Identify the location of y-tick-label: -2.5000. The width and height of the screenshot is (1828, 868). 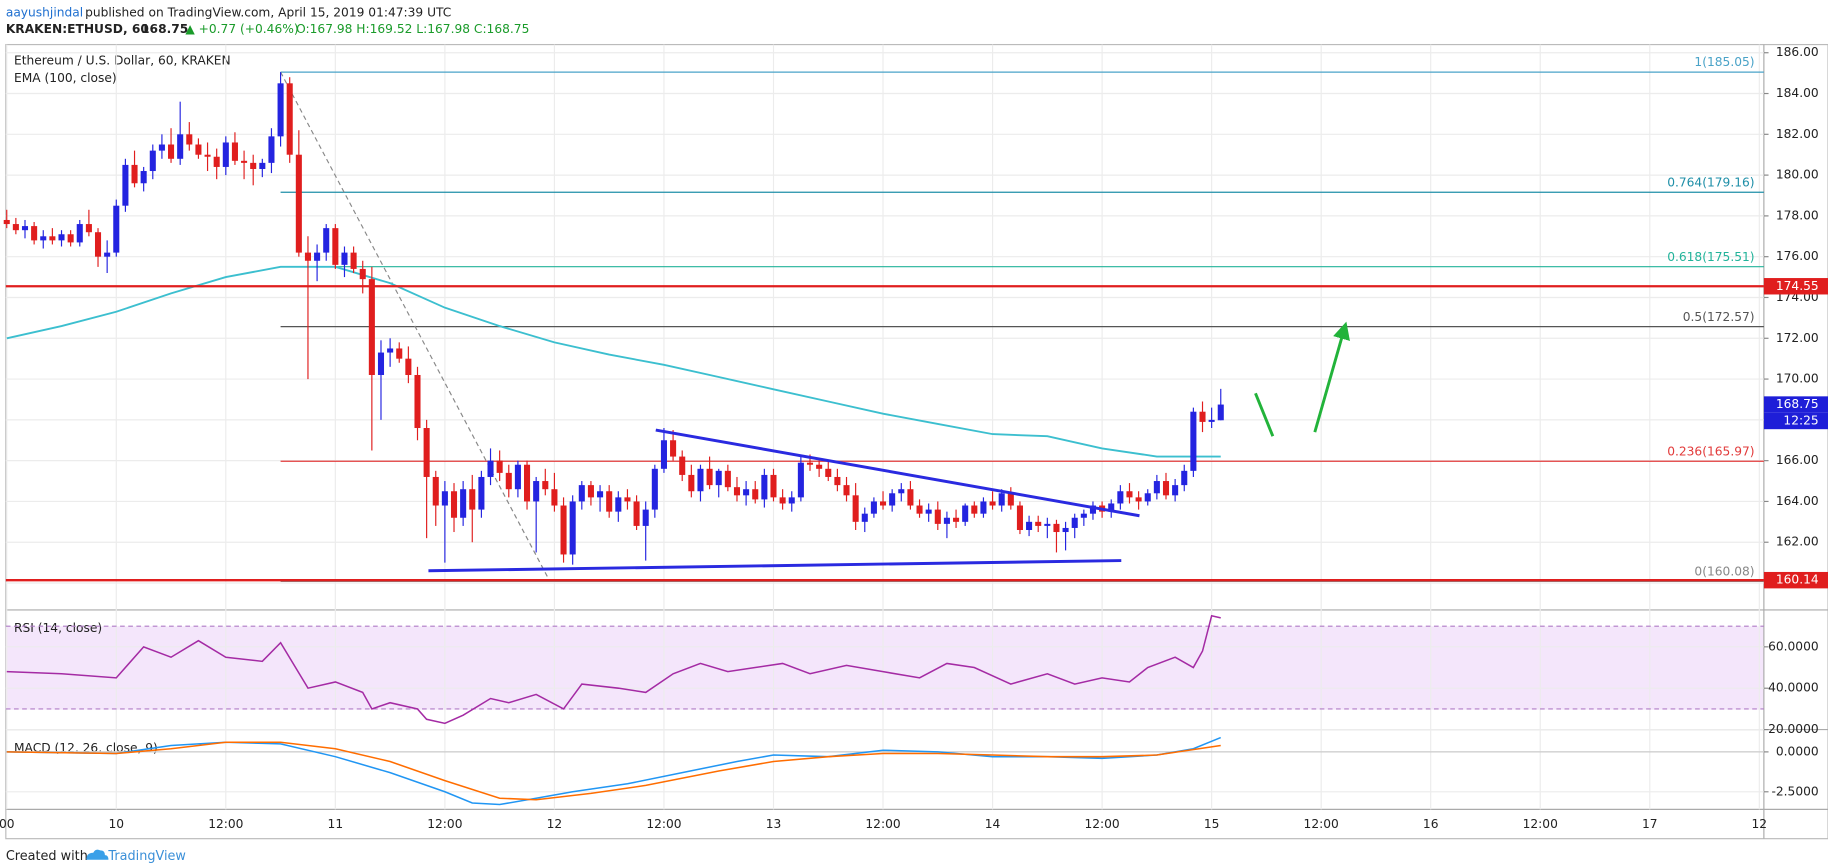
(1794, 791).